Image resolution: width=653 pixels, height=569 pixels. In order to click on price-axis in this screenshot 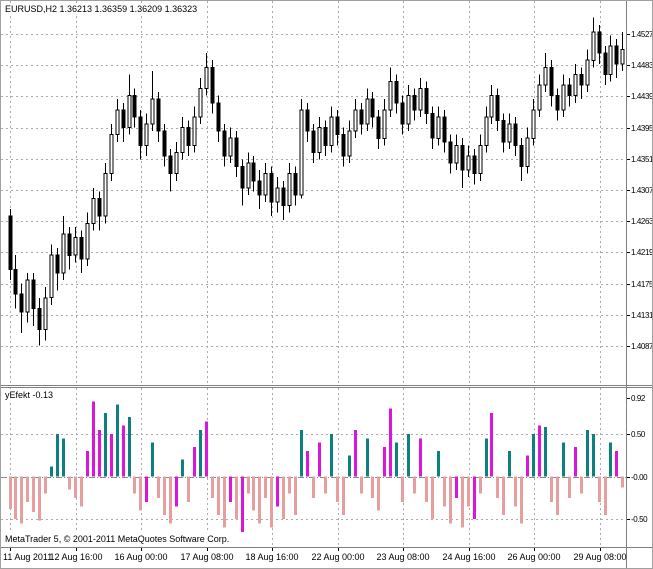, I will do `click(639, 274)`.